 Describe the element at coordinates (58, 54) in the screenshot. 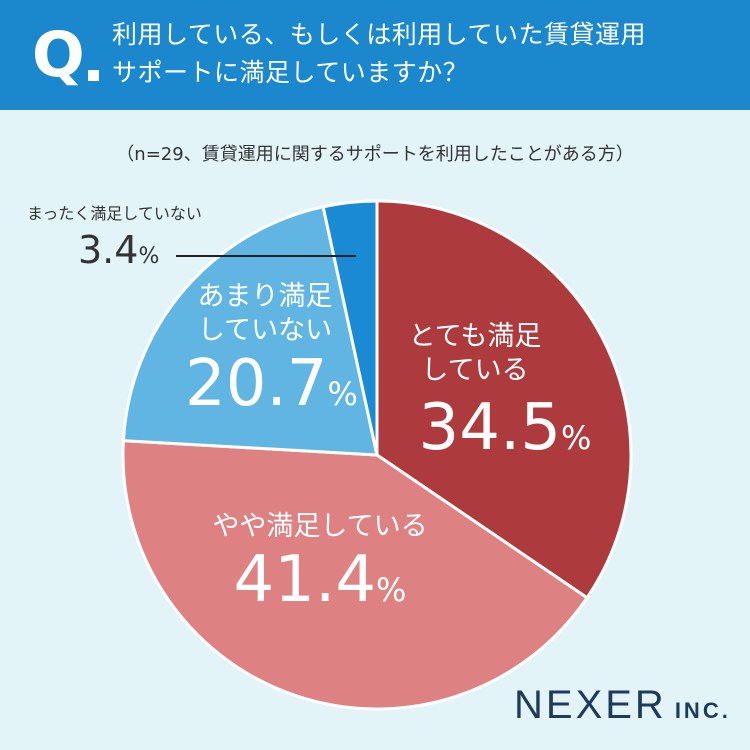

I see `question-mark: Q` at that location.